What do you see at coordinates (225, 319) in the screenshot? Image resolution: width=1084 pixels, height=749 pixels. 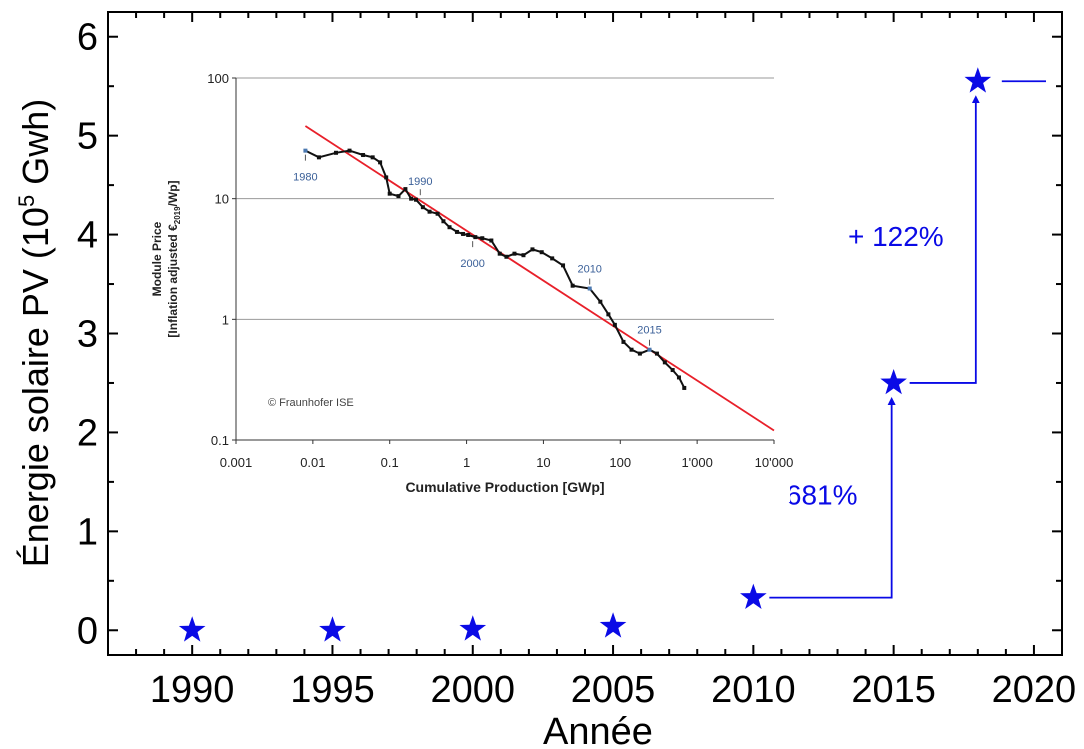 I see `inset-y-tick-label: 1` at bounding box center [225, 319].